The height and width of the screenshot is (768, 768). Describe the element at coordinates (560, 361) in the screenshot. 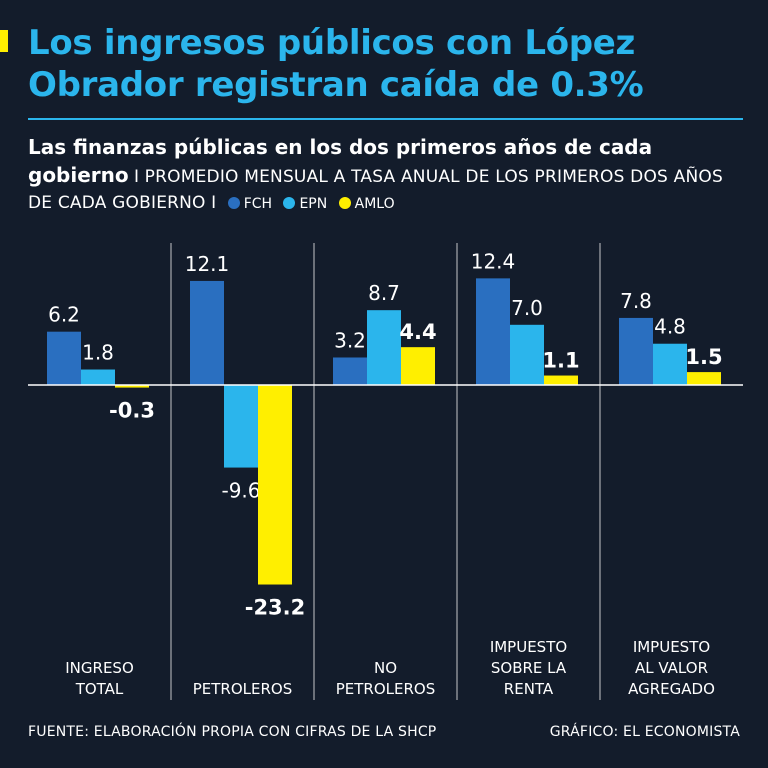

I see `data-label-amlo: 1.1` at that location.